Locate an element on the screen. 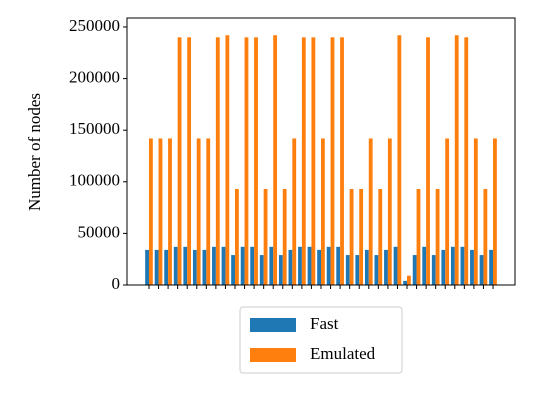  legend-label: Emulated is located at coordinates (343, 353).